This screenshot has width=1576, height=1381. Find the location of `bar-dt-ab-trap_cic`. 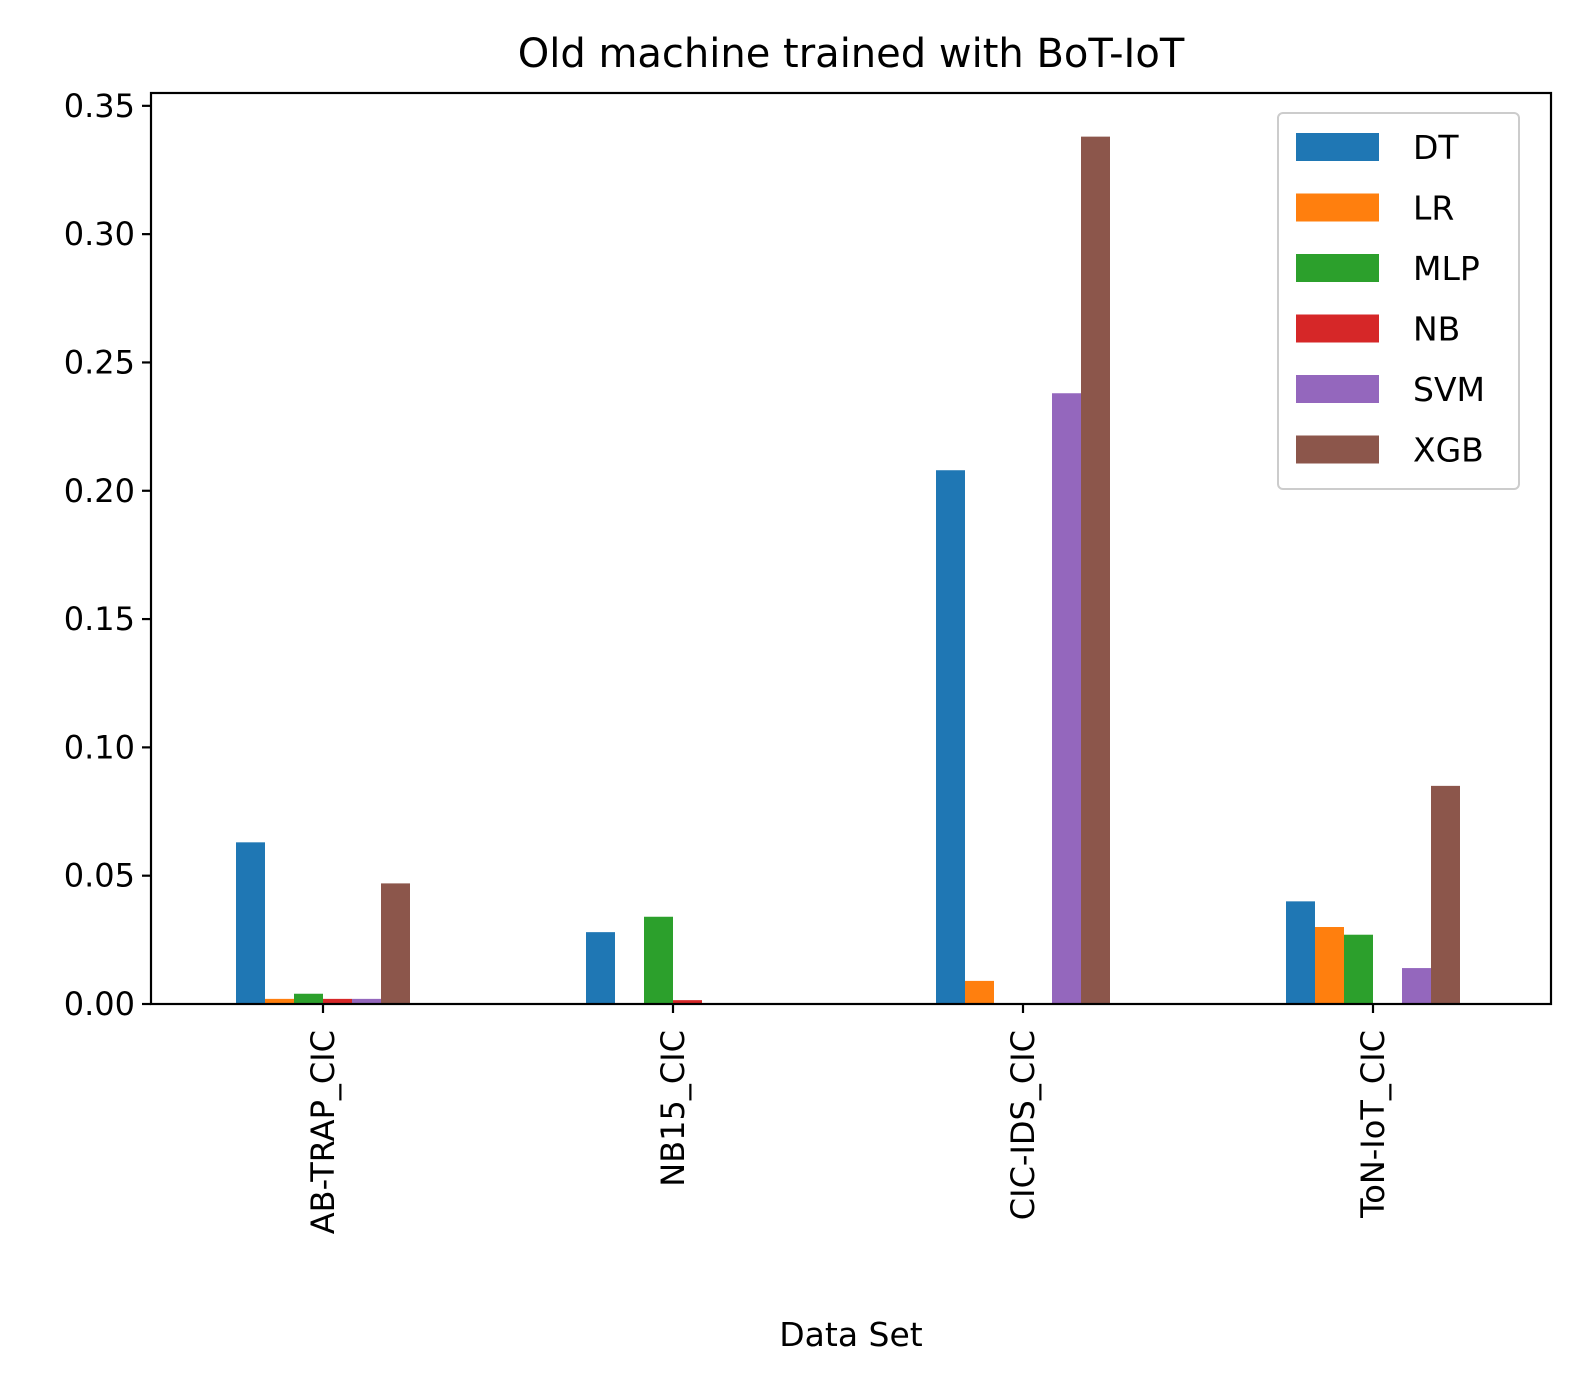

bar-dt-ab-trap_cic is located at coordinates (250, 923).